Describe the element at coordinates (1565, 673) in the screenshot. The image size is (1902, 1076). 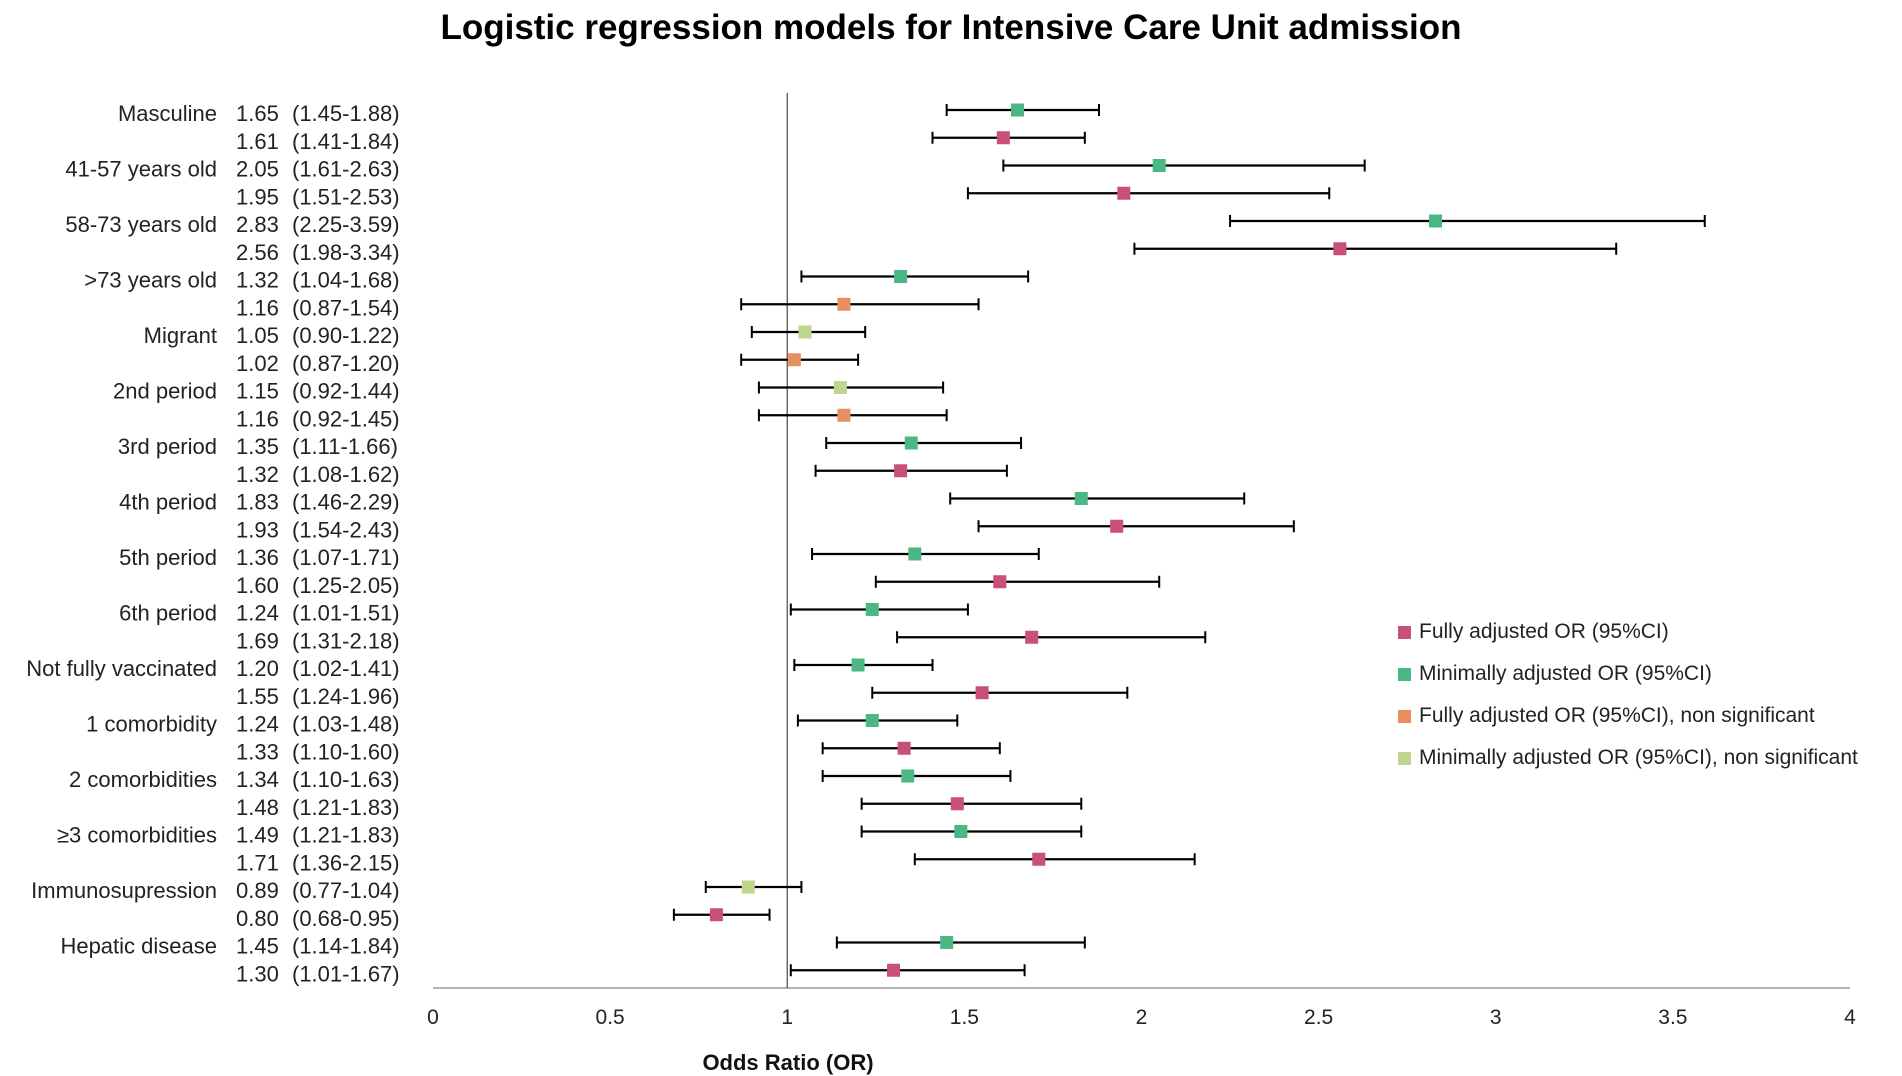
I see `legend-label: Minimally adjusted OR (95%CI)` at that location.